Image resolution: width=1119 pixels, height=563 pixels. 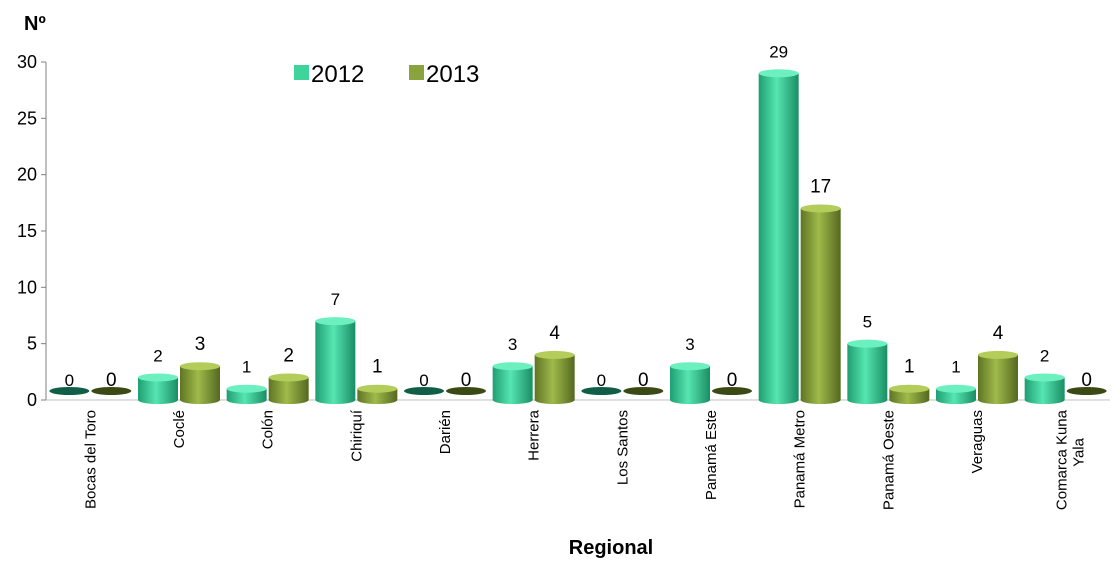 What do you see at coordinates (268, 429) in the screenshot?
I see `category-label: Colón` at bounding box center [268, 429].